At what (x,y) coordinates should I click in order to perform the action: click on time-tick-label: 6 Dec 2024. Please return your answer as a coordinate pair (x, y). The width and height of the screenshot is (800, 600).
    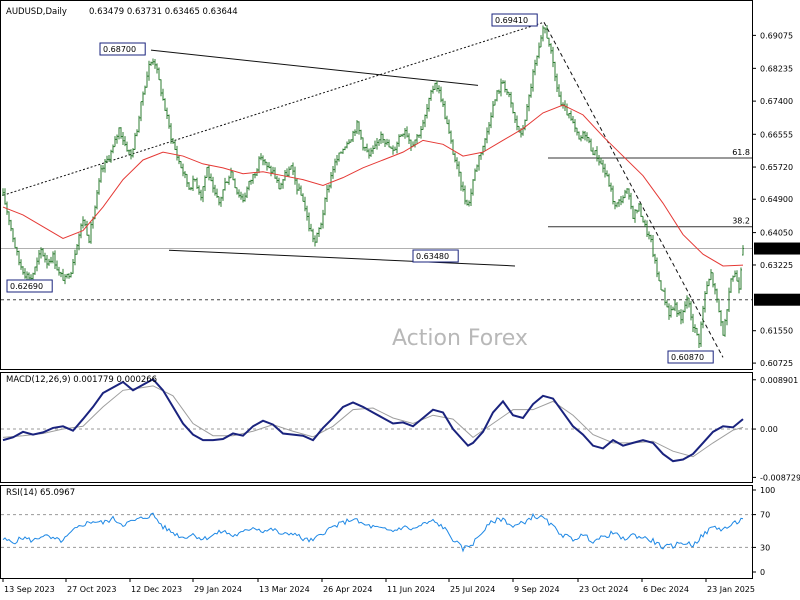
    Looking at the image, I should click on (666, 589).